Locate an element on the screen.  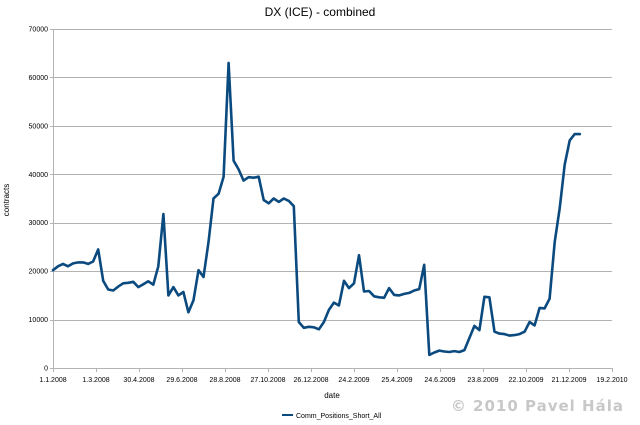
x-tick-label: 23.8.2009 is located at coordinates (482, 380).